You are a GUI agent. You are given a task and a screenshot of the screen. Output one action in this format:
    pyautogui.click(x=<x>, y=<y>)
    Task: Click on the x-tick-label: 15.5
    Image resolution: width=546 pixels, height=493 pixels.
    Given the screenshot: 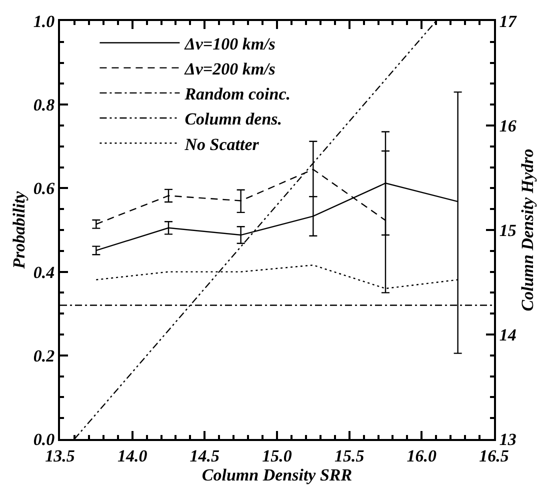 What is the action you would take?
    pyautogui.click(x=349, y=456)
    